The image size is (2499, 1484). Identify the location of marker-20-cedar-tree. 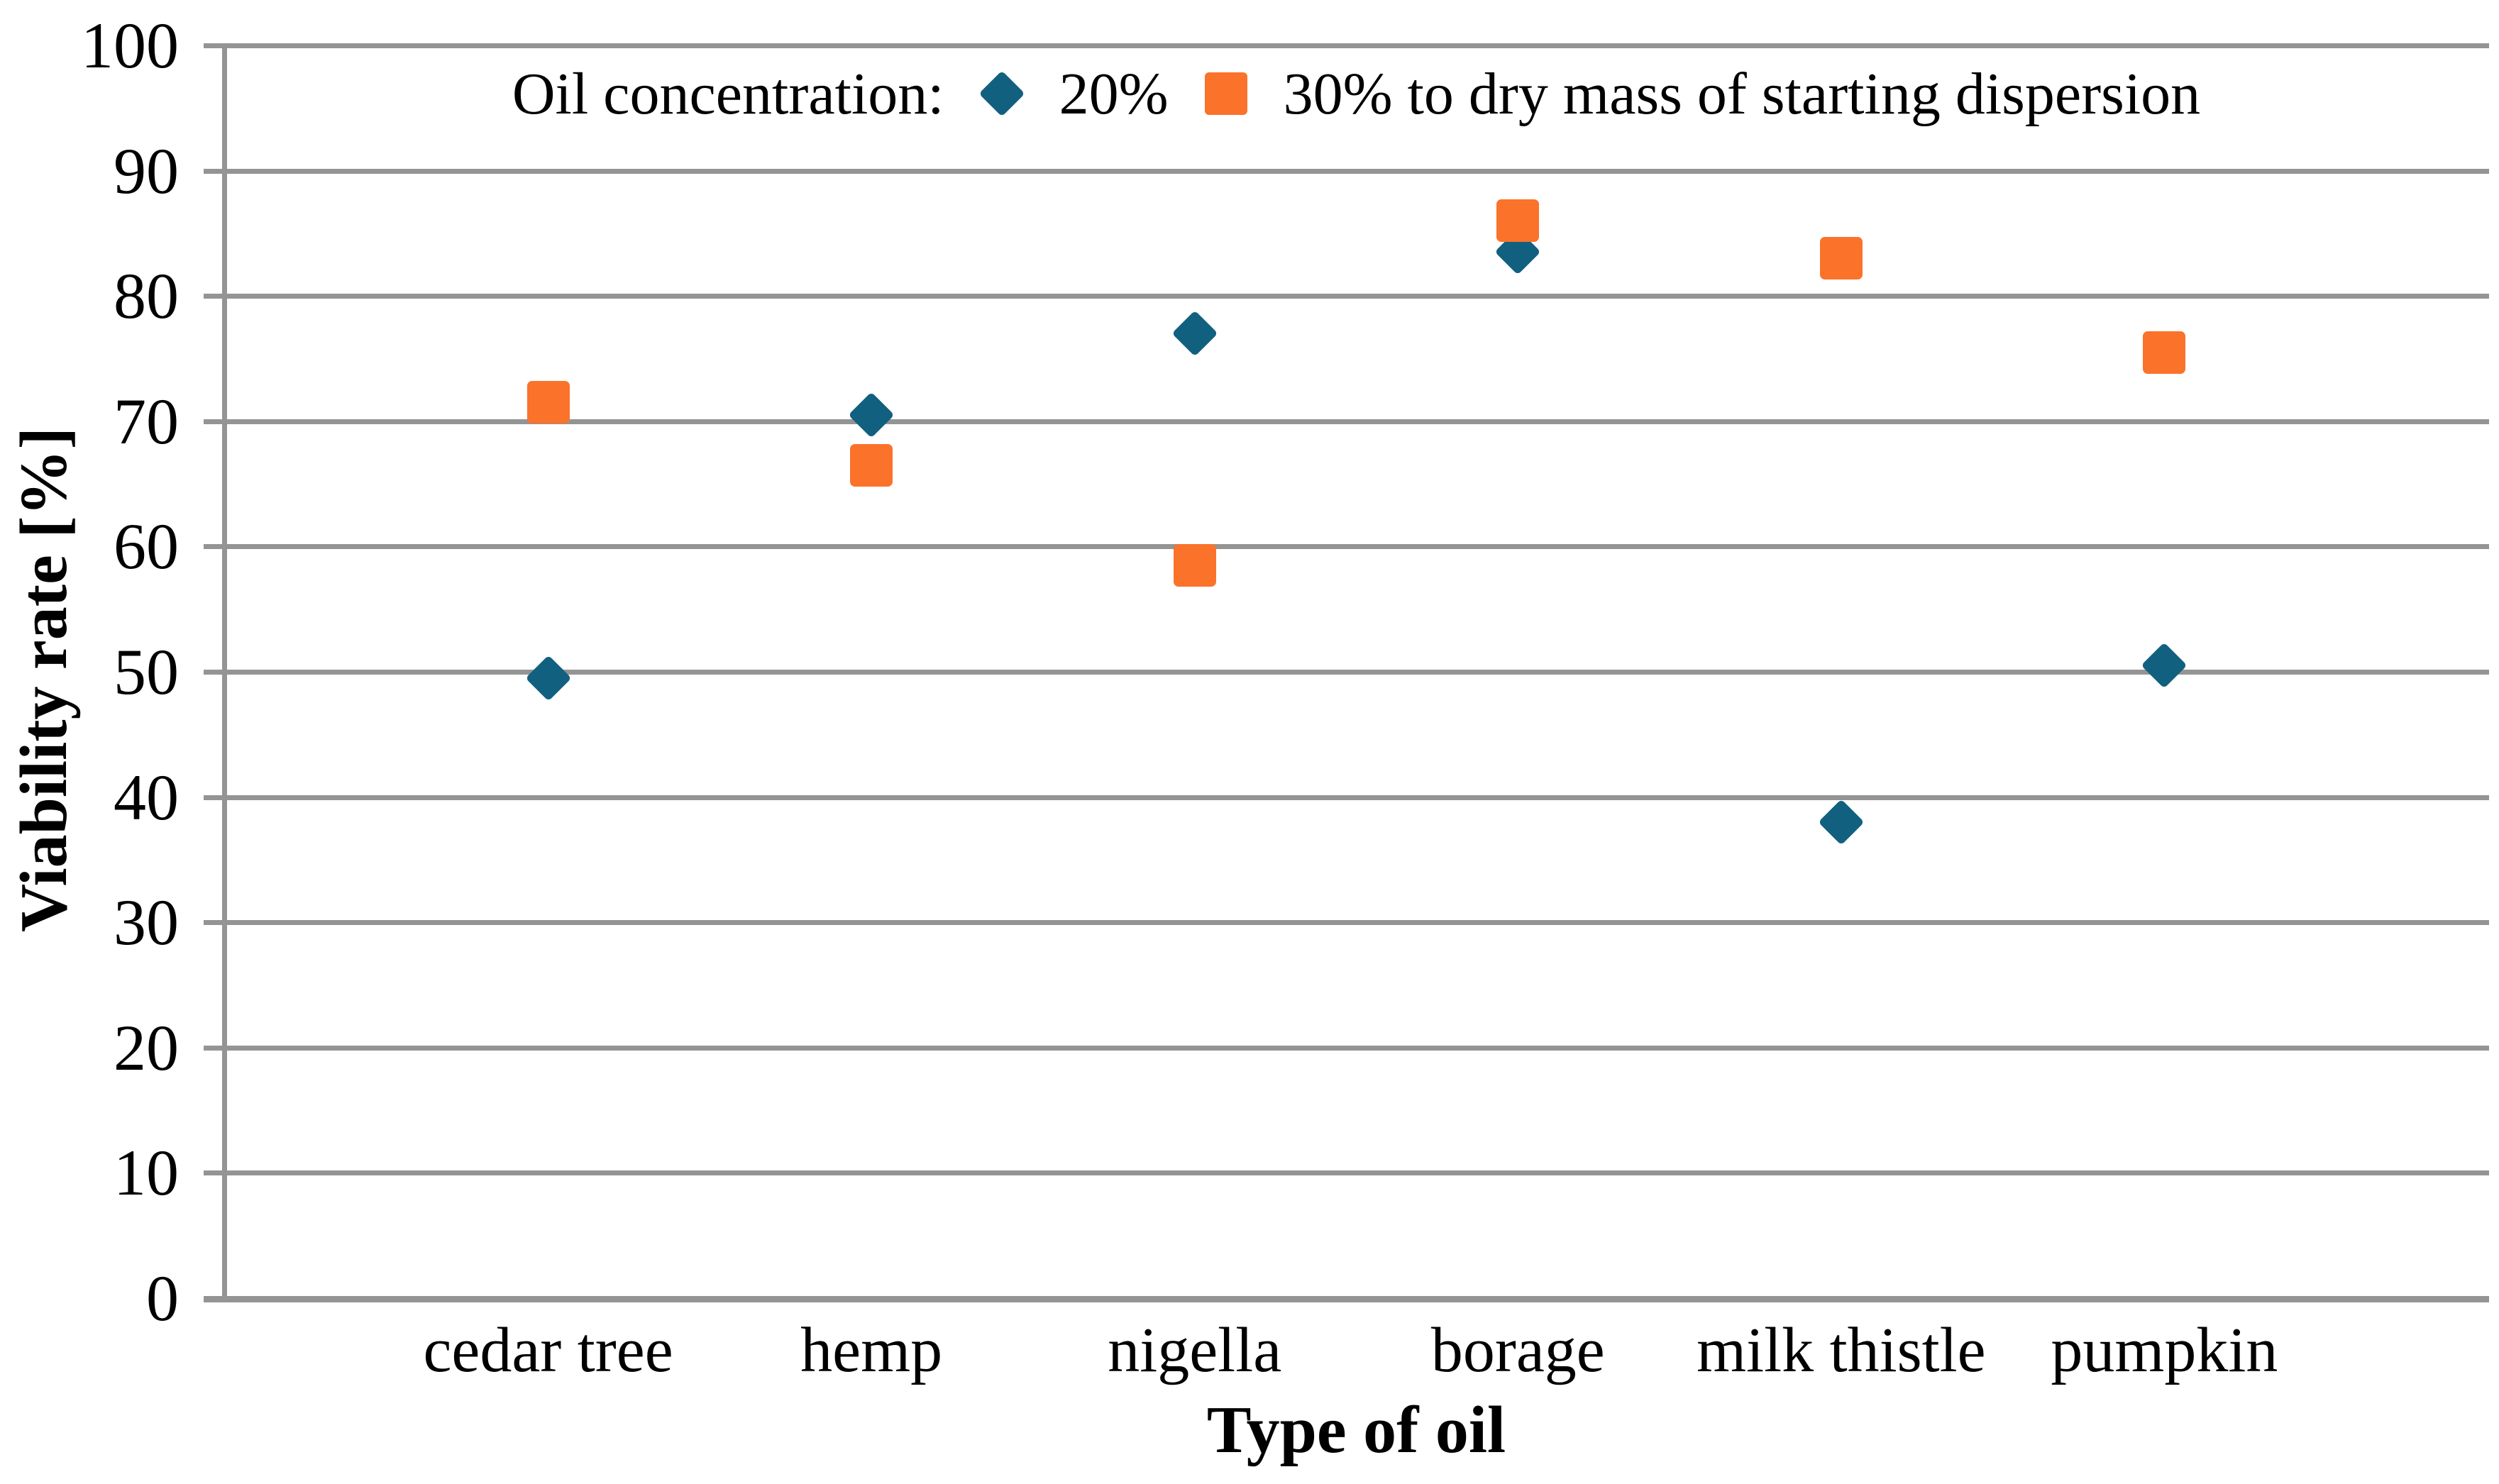
(549, 679).